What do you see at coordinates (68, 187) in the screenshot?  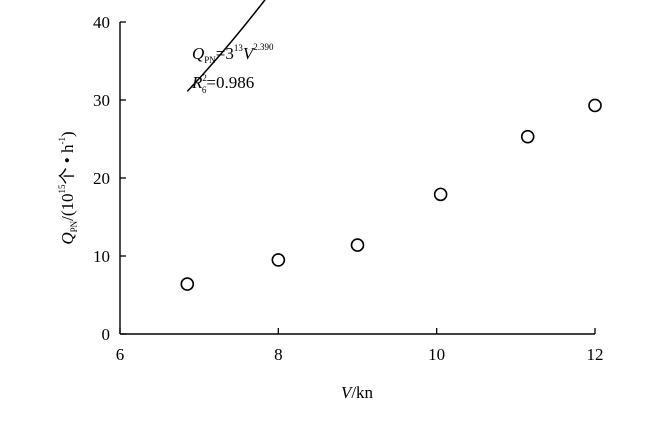 I see `y-axis-title: QPN/(1015个 • h-1)` at bounding box center [68, 187].